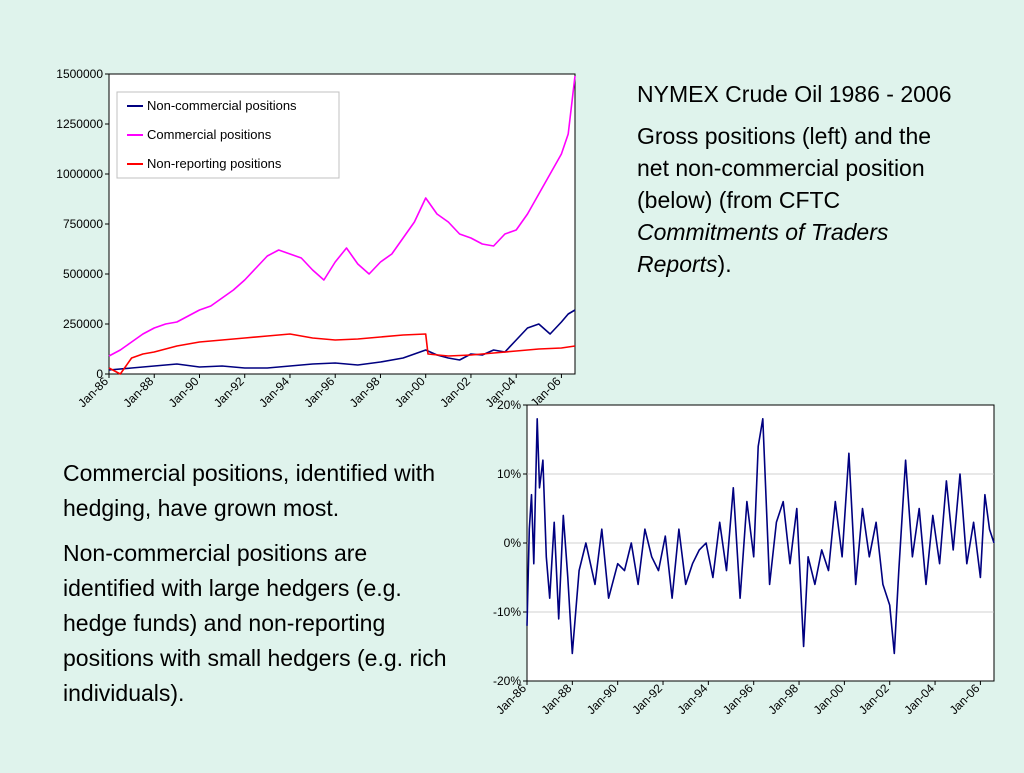 Image resolution: width=1024 pixels, height=773 pixels. Describe the element at coordinates (509, 474) in the screenshot. I see `y-tick-label: 10%` at that location.